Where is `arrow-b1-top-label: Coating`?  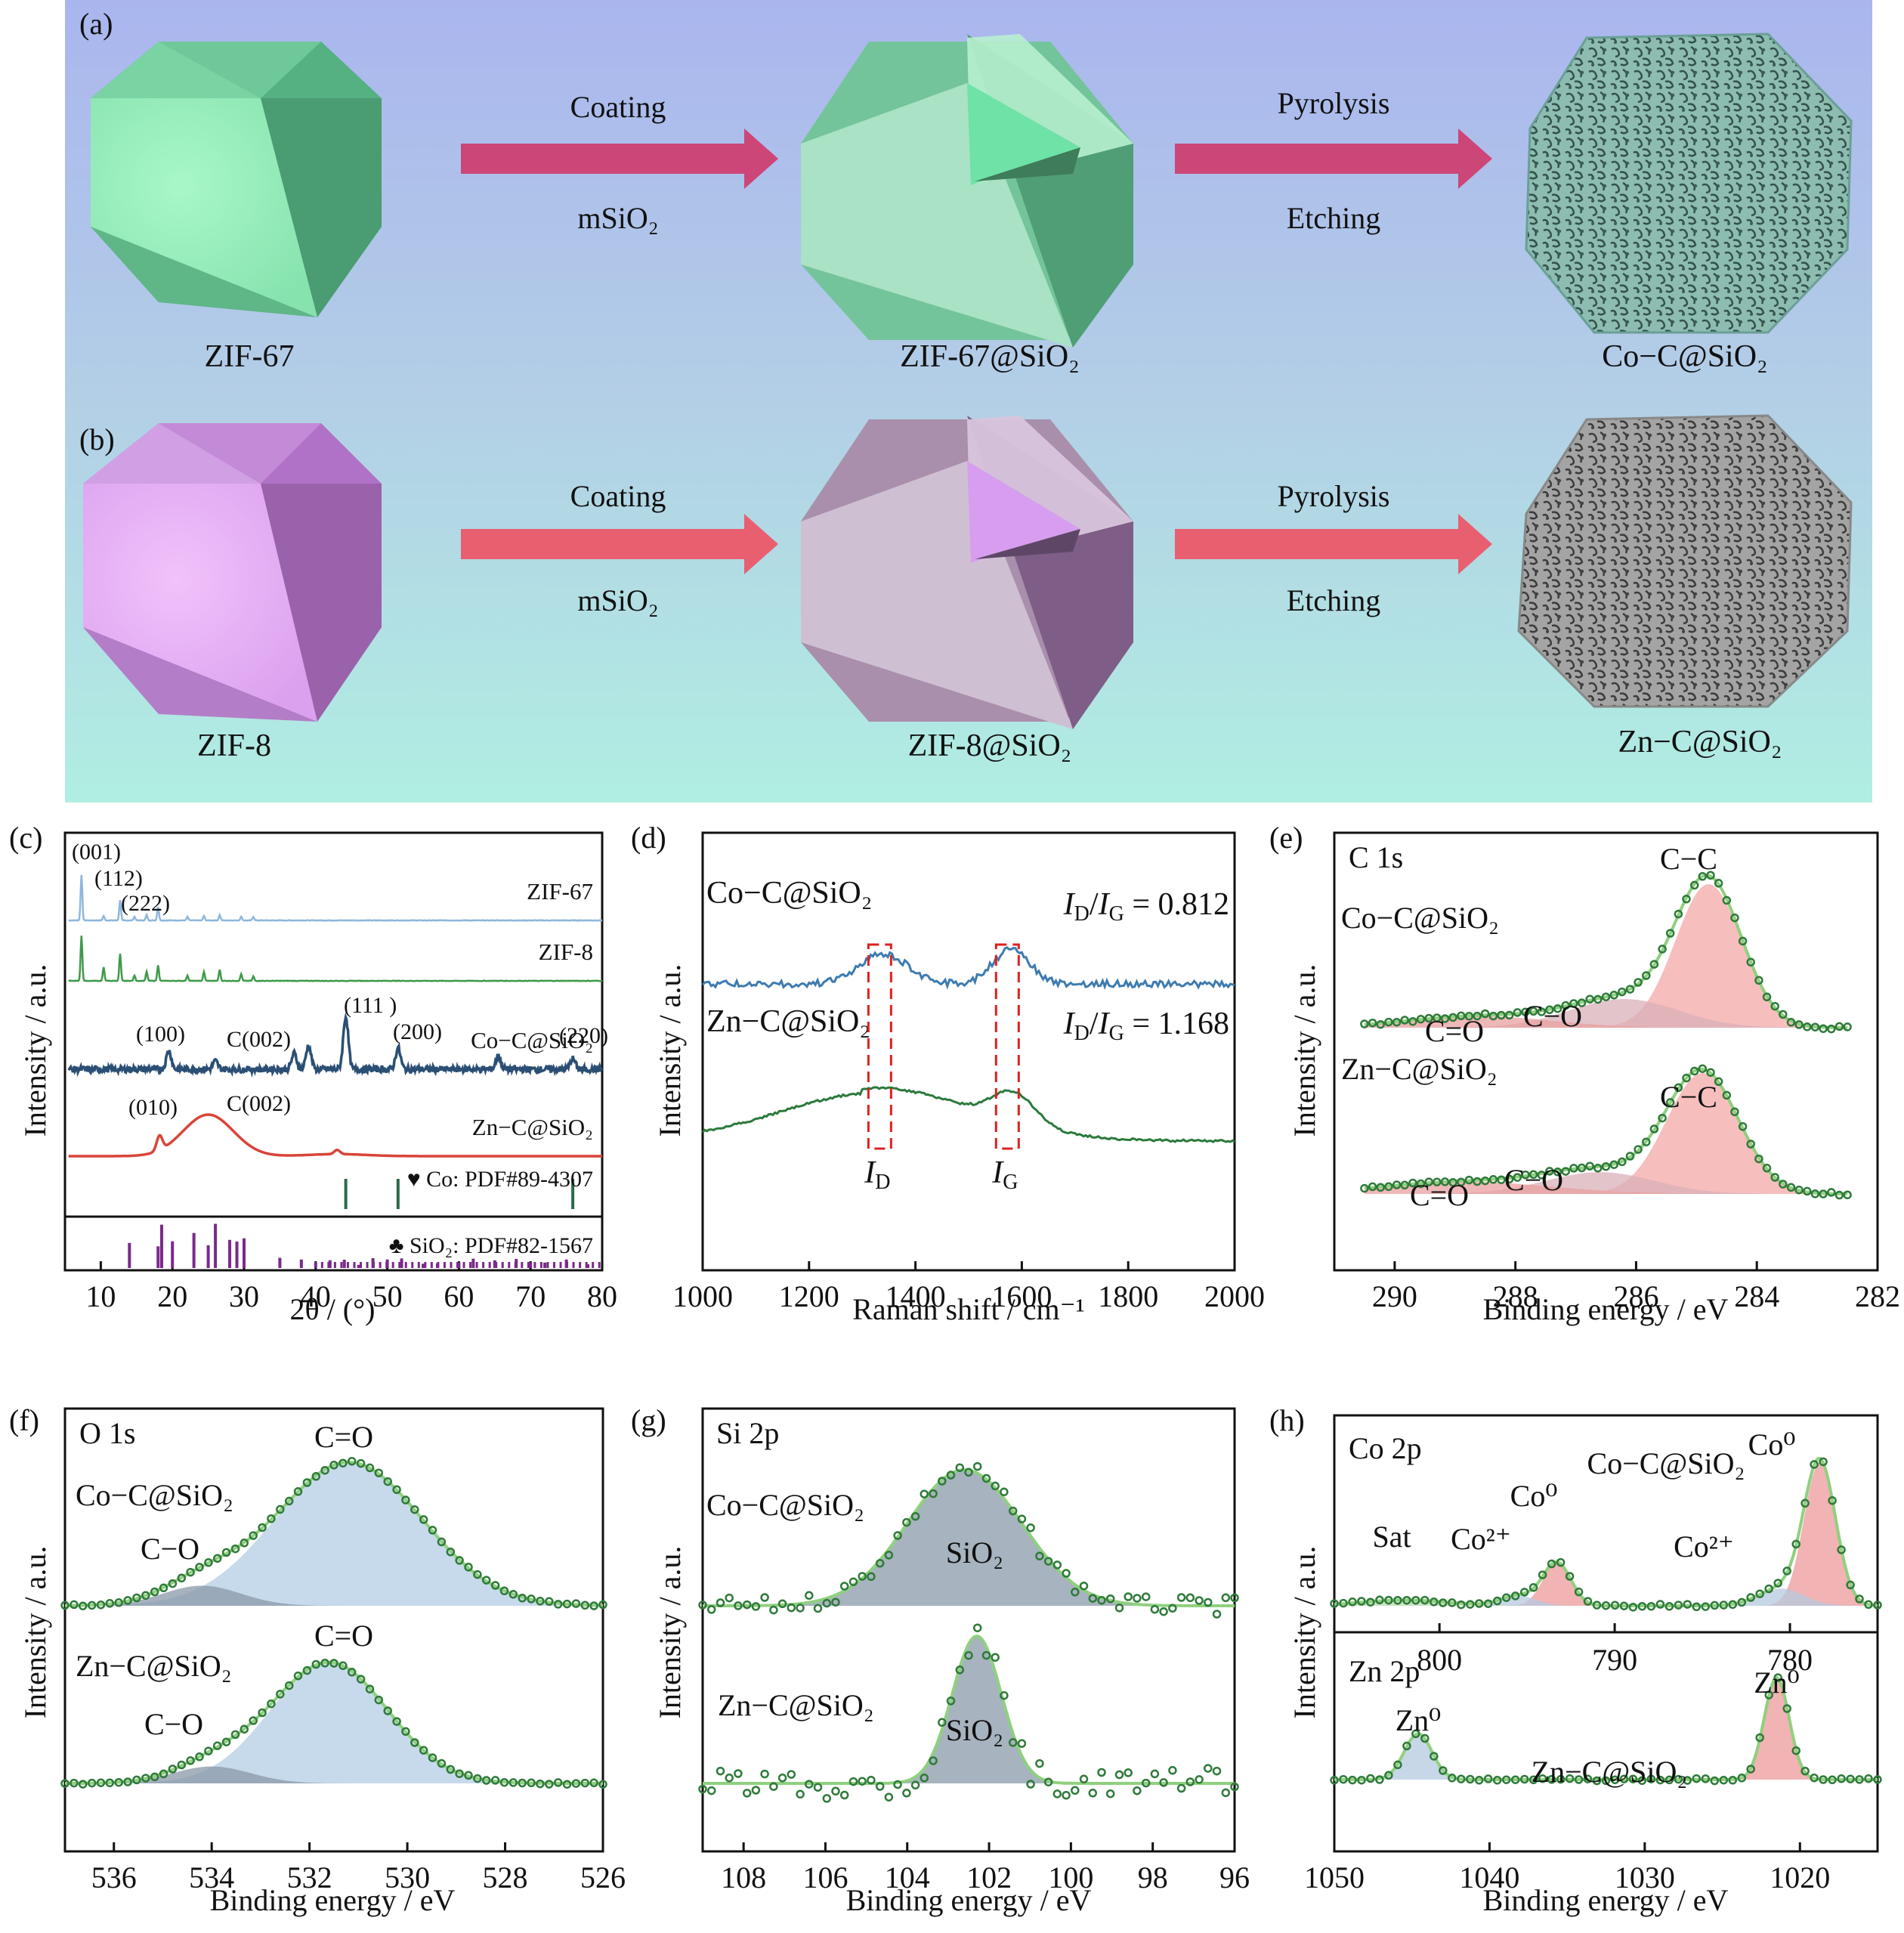 arrow-b1-top-label: Coating is located at coordinates (618, 496).